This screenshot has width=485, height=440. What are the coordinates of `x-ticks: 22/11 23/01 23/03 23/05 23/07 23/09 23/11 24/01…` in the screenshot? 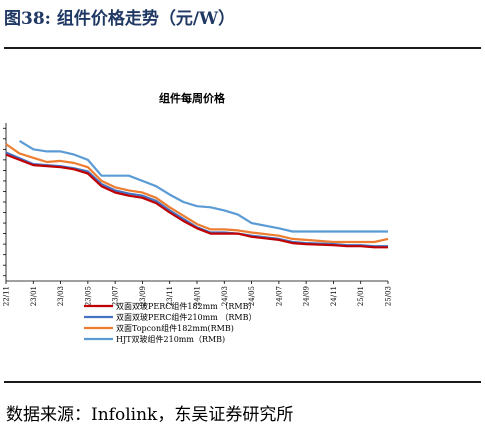 It's located at (198, 293).